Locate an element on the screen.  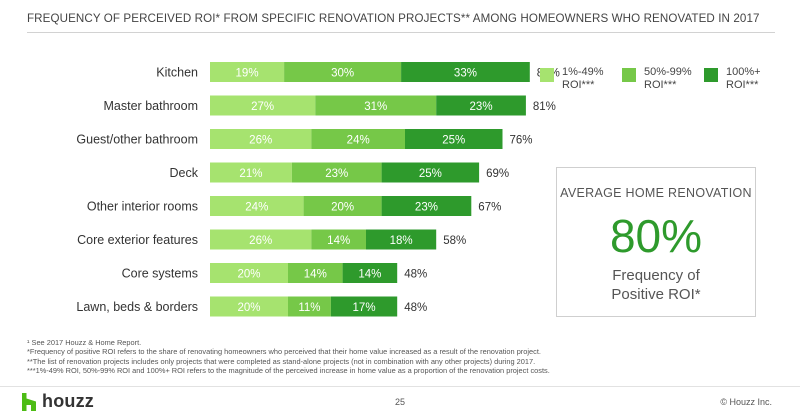
average-box-label: Frequency of Positive ROI* is located at coordinates (656, 285).